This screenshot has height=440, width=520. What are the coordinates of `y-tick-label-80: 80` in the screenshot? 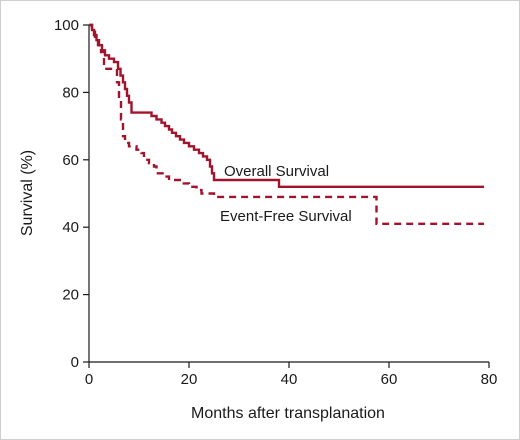 It's located at (70, 92).